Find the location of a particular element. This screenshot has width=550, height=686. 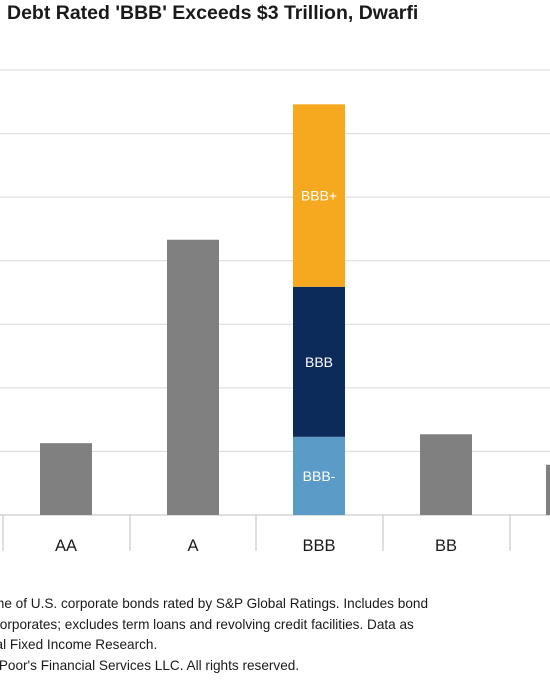

x-tick-label: AA is located at coordinates (66, 546).